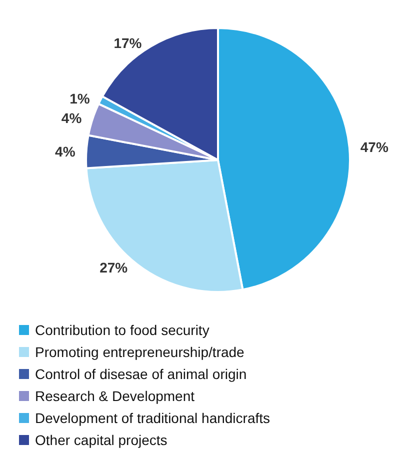 Image resolution: width=405 pixels, height=462 pixels. What do you see at coordinates (80, 98) in the screenshot?
I see `data-label: 1%` at bounding box center [80, 98].